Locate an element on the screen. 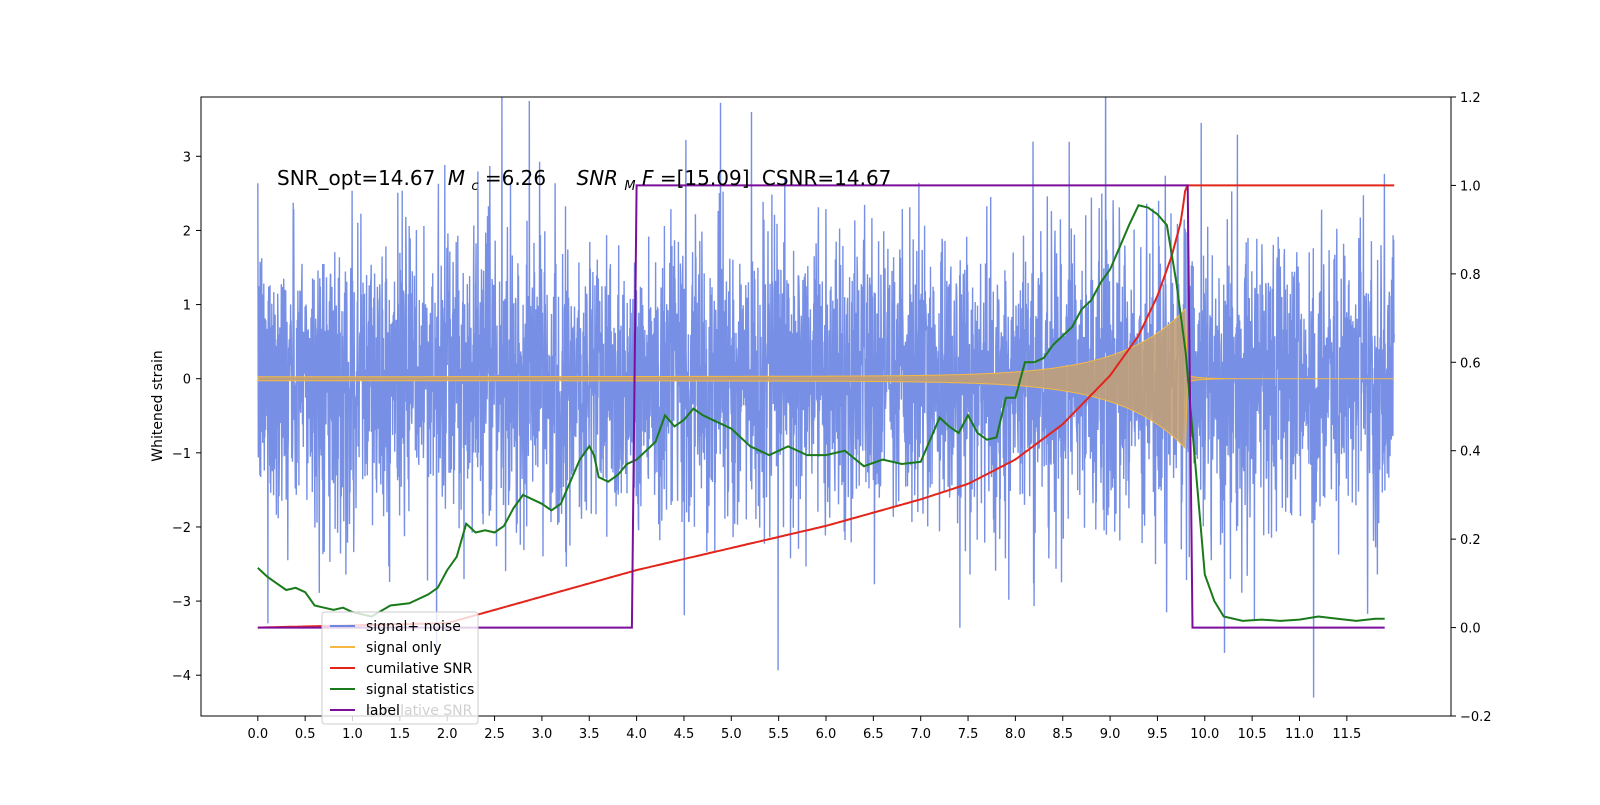 The width and height of the screenshot is (1600, 805). legend-label: signal statistics is located at coordinates (420, 690).